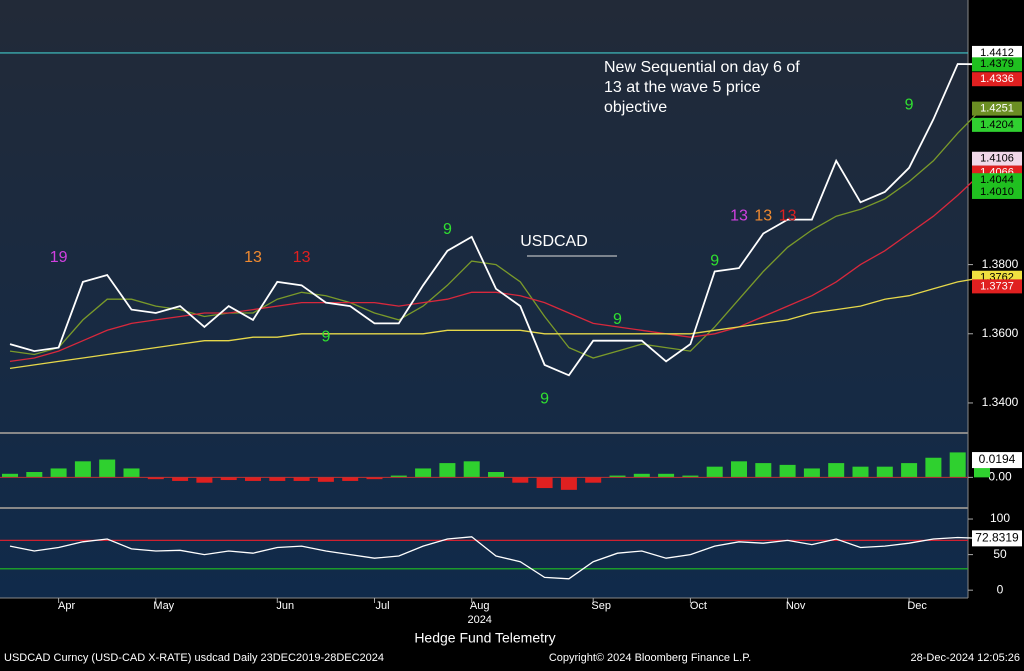 This screenshot has width=1024, height=671. Describe the element at coordinates (650, 658) in the screenshot. I see `copyright: Copyright© 2024 Bloomberg Finance L.P.` at that location.